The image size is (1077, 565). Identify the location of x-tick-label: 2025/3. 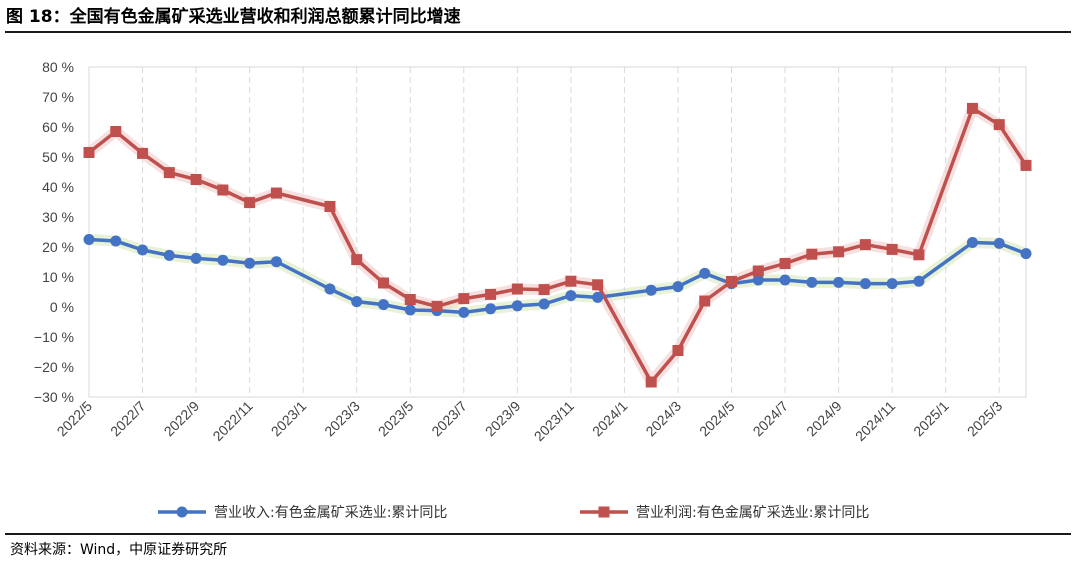
(985, 419).